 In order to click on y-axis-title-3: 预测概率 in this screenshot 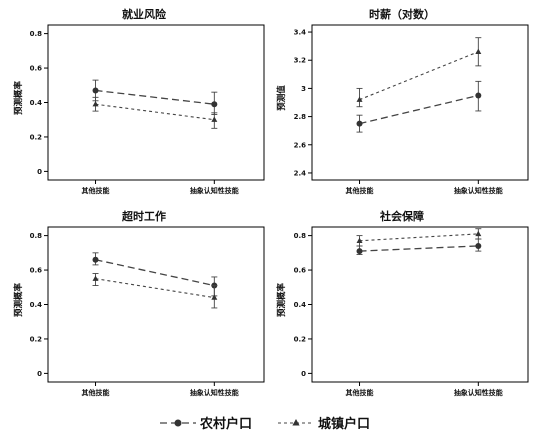, I will do `click(18, 300)`.